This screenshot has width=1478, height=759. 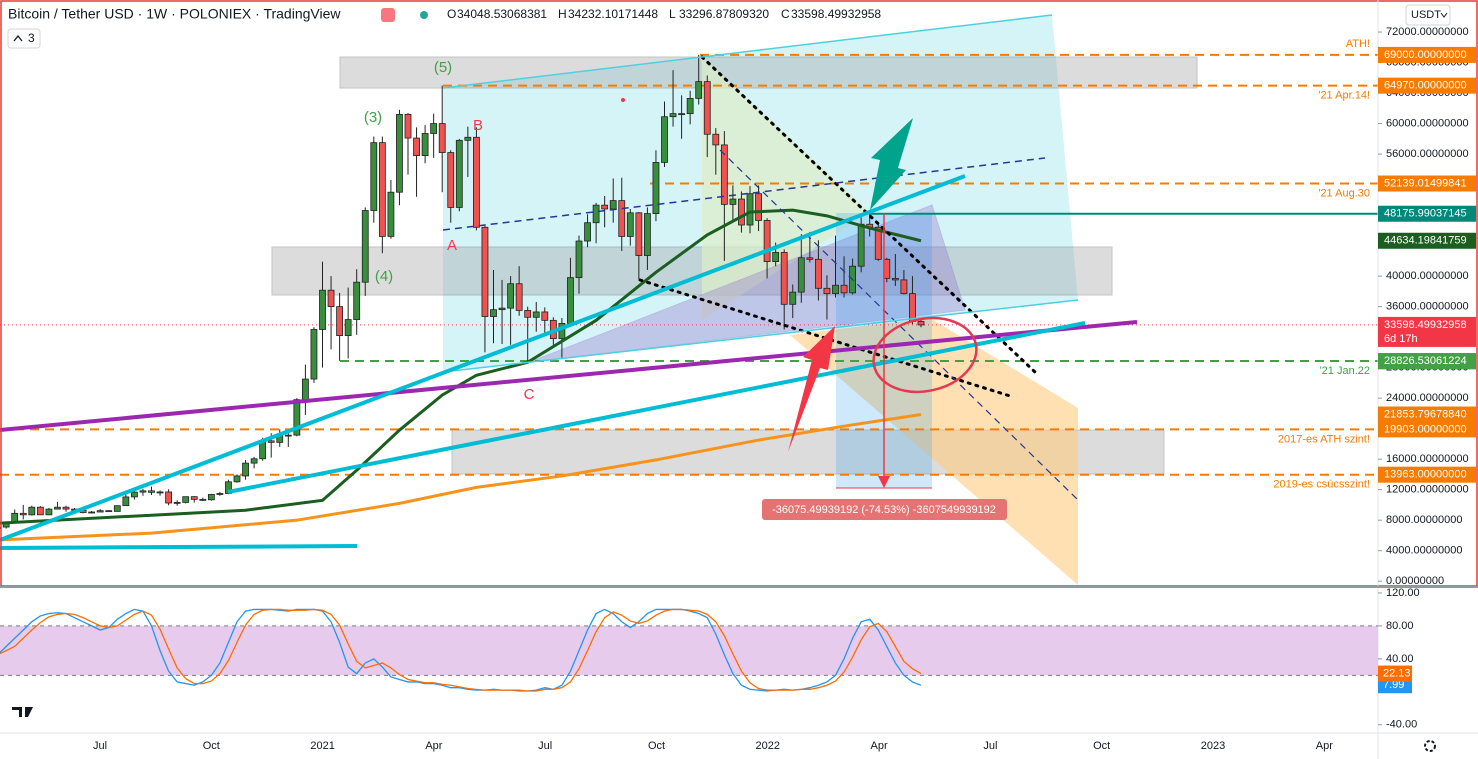 What do you see at coordinates (1424, 520) in the screenshot?
I see `y-tick-label: 8000.00000000` at bounding box center [1424, 520].